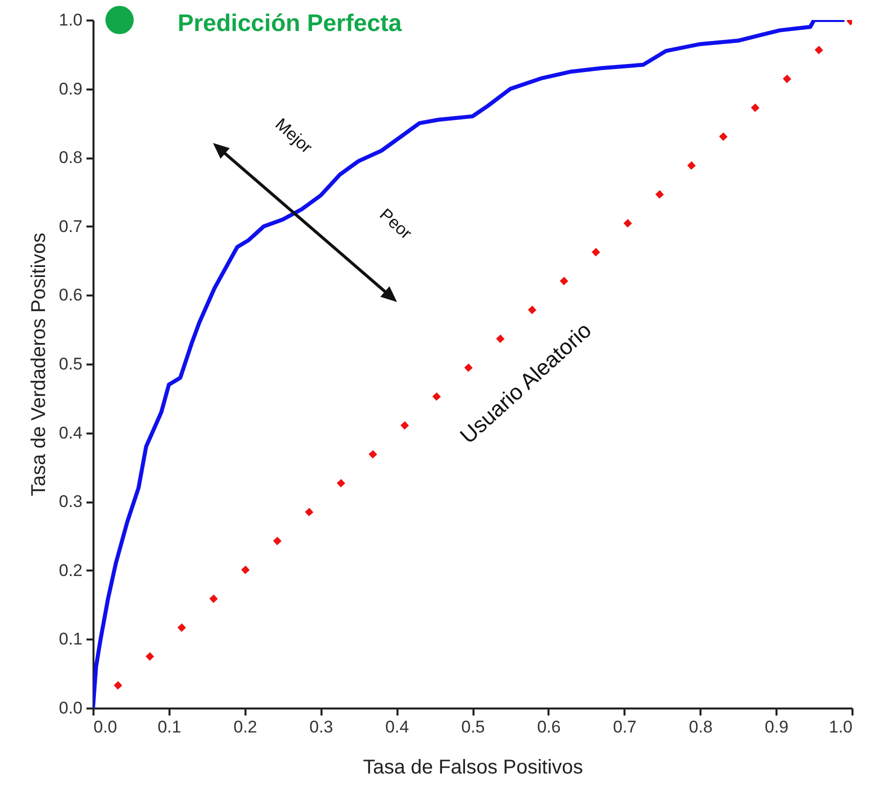 The width and height of the screenshot is (874, 796). What do you see at coordinates (840, 727) in the screenshot?
I see `x-tick-label: 1.0` at bounding box center [840, 727].